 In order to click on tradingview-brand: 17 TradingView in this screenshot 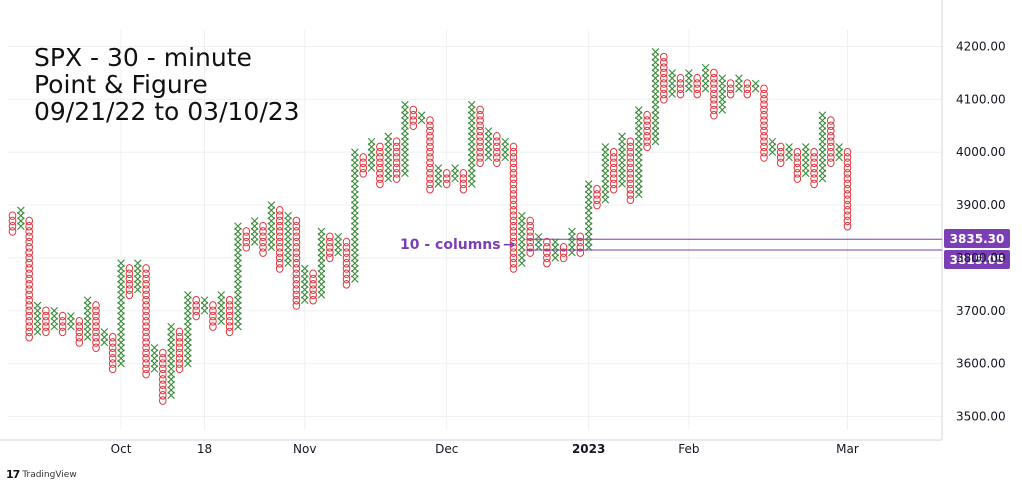, I will do `click(41, 474)`.